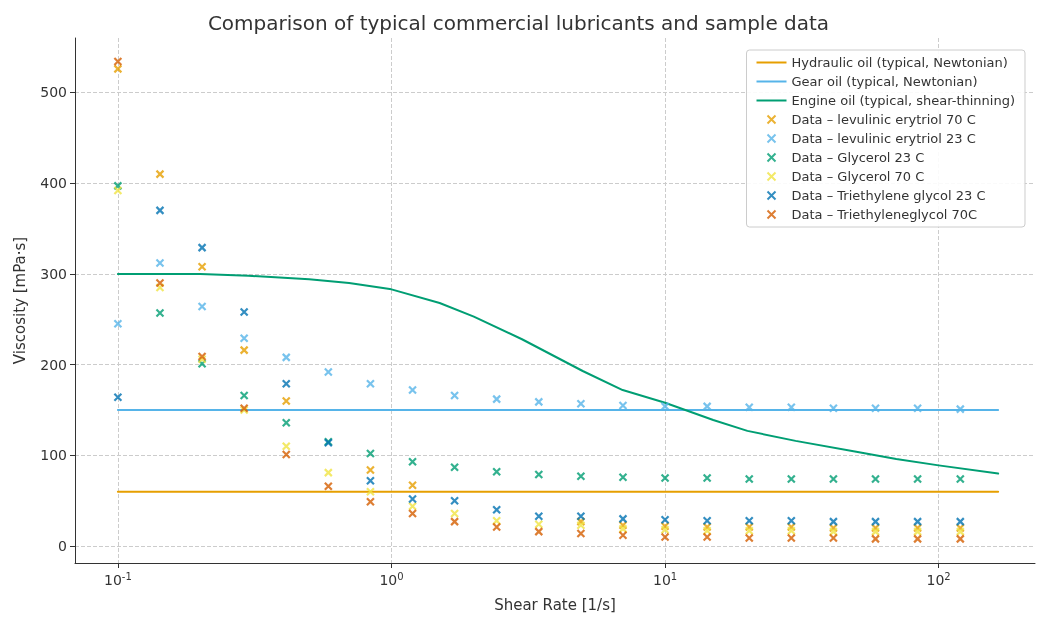 This screenshot has width=1037, height=617. What do you see at coordinates (518, 23) in the screenshot?
I see `chart-title: Comparison of typical commercial lubricants and sample data` at bounding box center [518, 23].